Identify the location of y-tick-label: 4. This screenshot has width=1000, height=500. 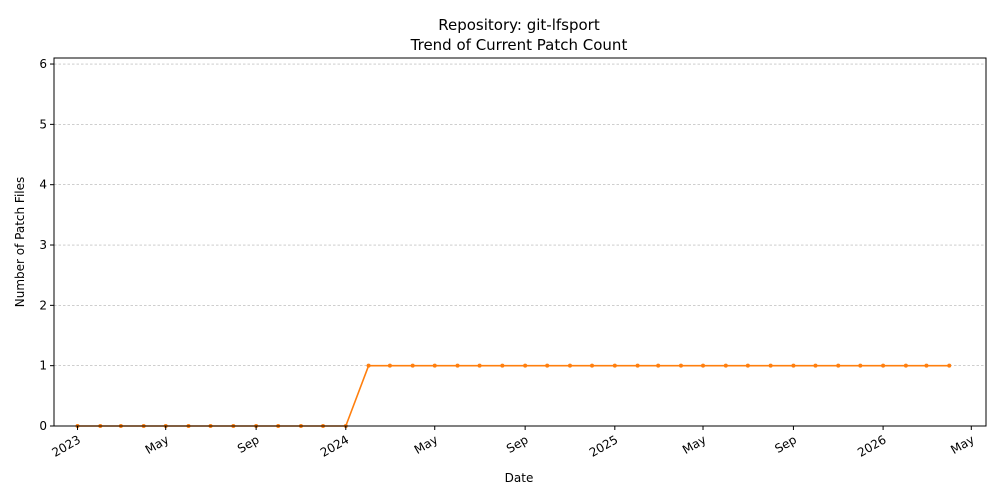
(43, 185).